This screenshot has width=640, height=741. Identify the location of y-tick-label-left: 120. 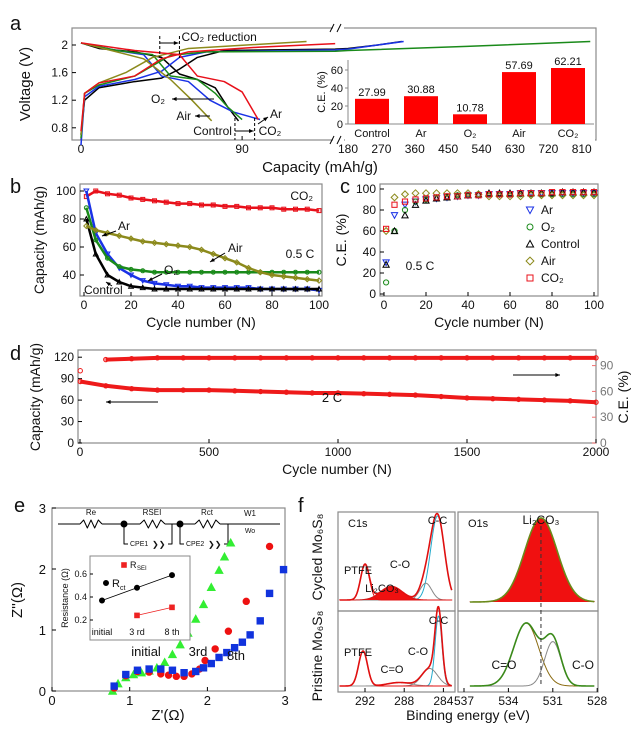
(64, 357).